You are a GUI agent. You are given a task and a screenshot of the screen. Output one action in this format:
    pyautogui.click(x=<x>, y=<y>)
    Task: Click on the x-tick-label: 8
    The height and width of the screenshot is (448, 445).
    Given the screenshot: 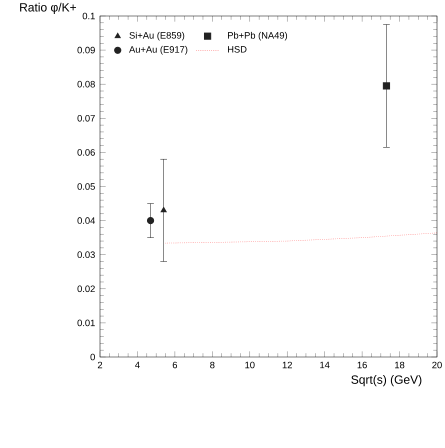 What is the action you would take?
    pyautogui.click(x=212, y=365)
    